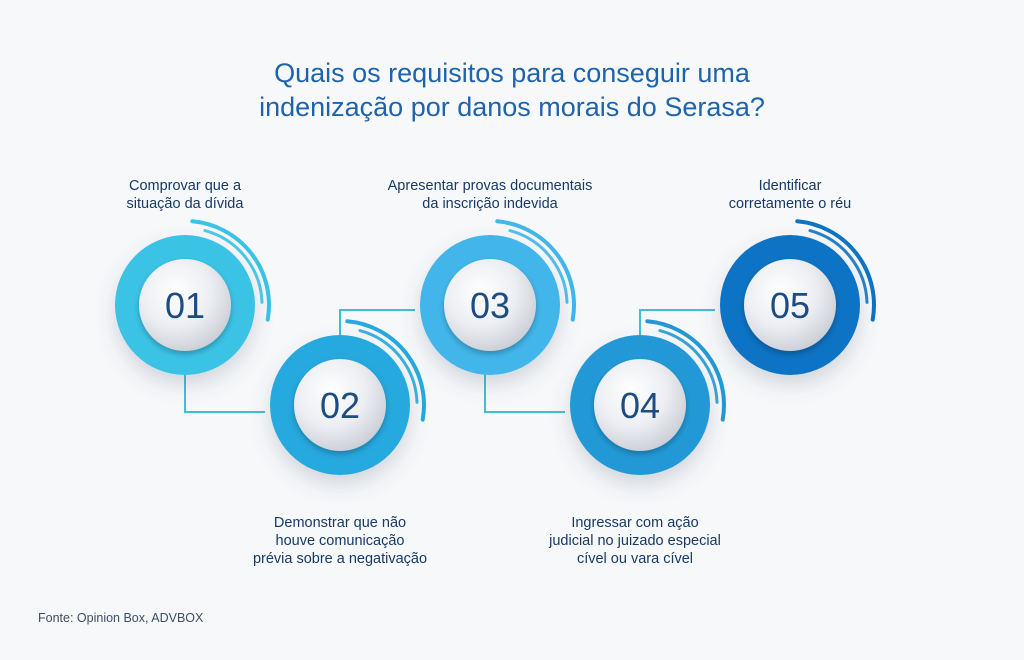 Image resolution: width=1024 pixels, height=660 pixels. Describe the element at coordinates (185, 195) in the screenshot. I see `step-01-label: Comprovar que a situação da dívida` at that location.